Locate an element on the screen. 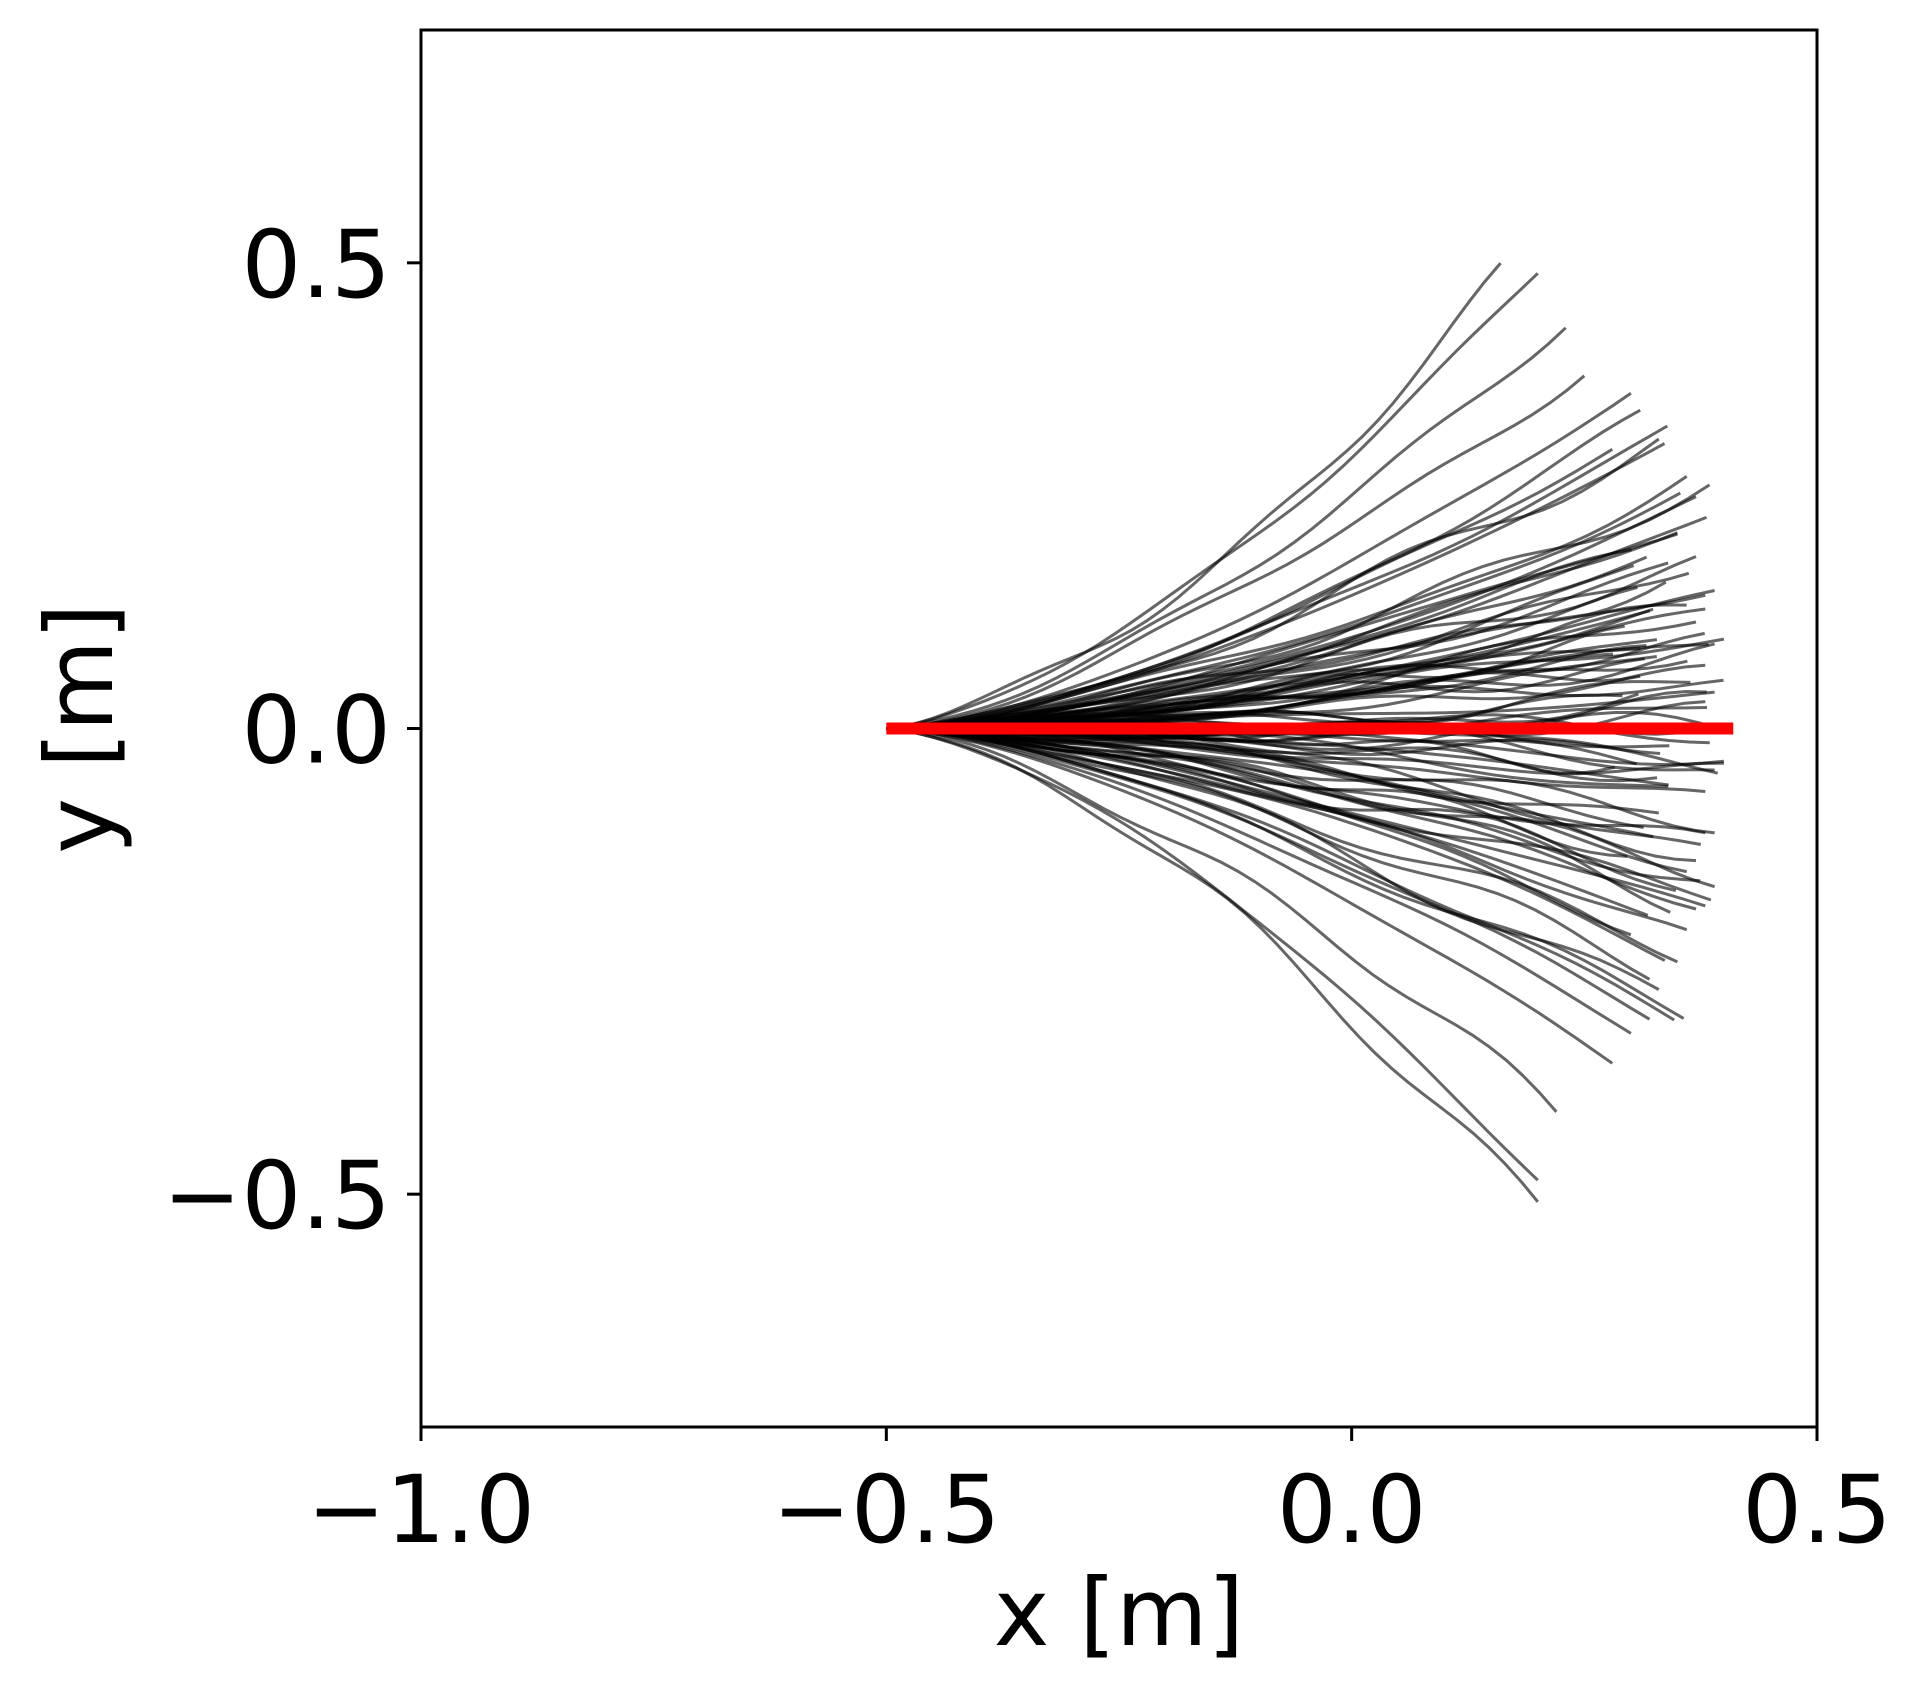 Image resolution: width=1911 pixels, height=1685 pixels. y-axis-label: y [m] is located at coordinates (80, 728).